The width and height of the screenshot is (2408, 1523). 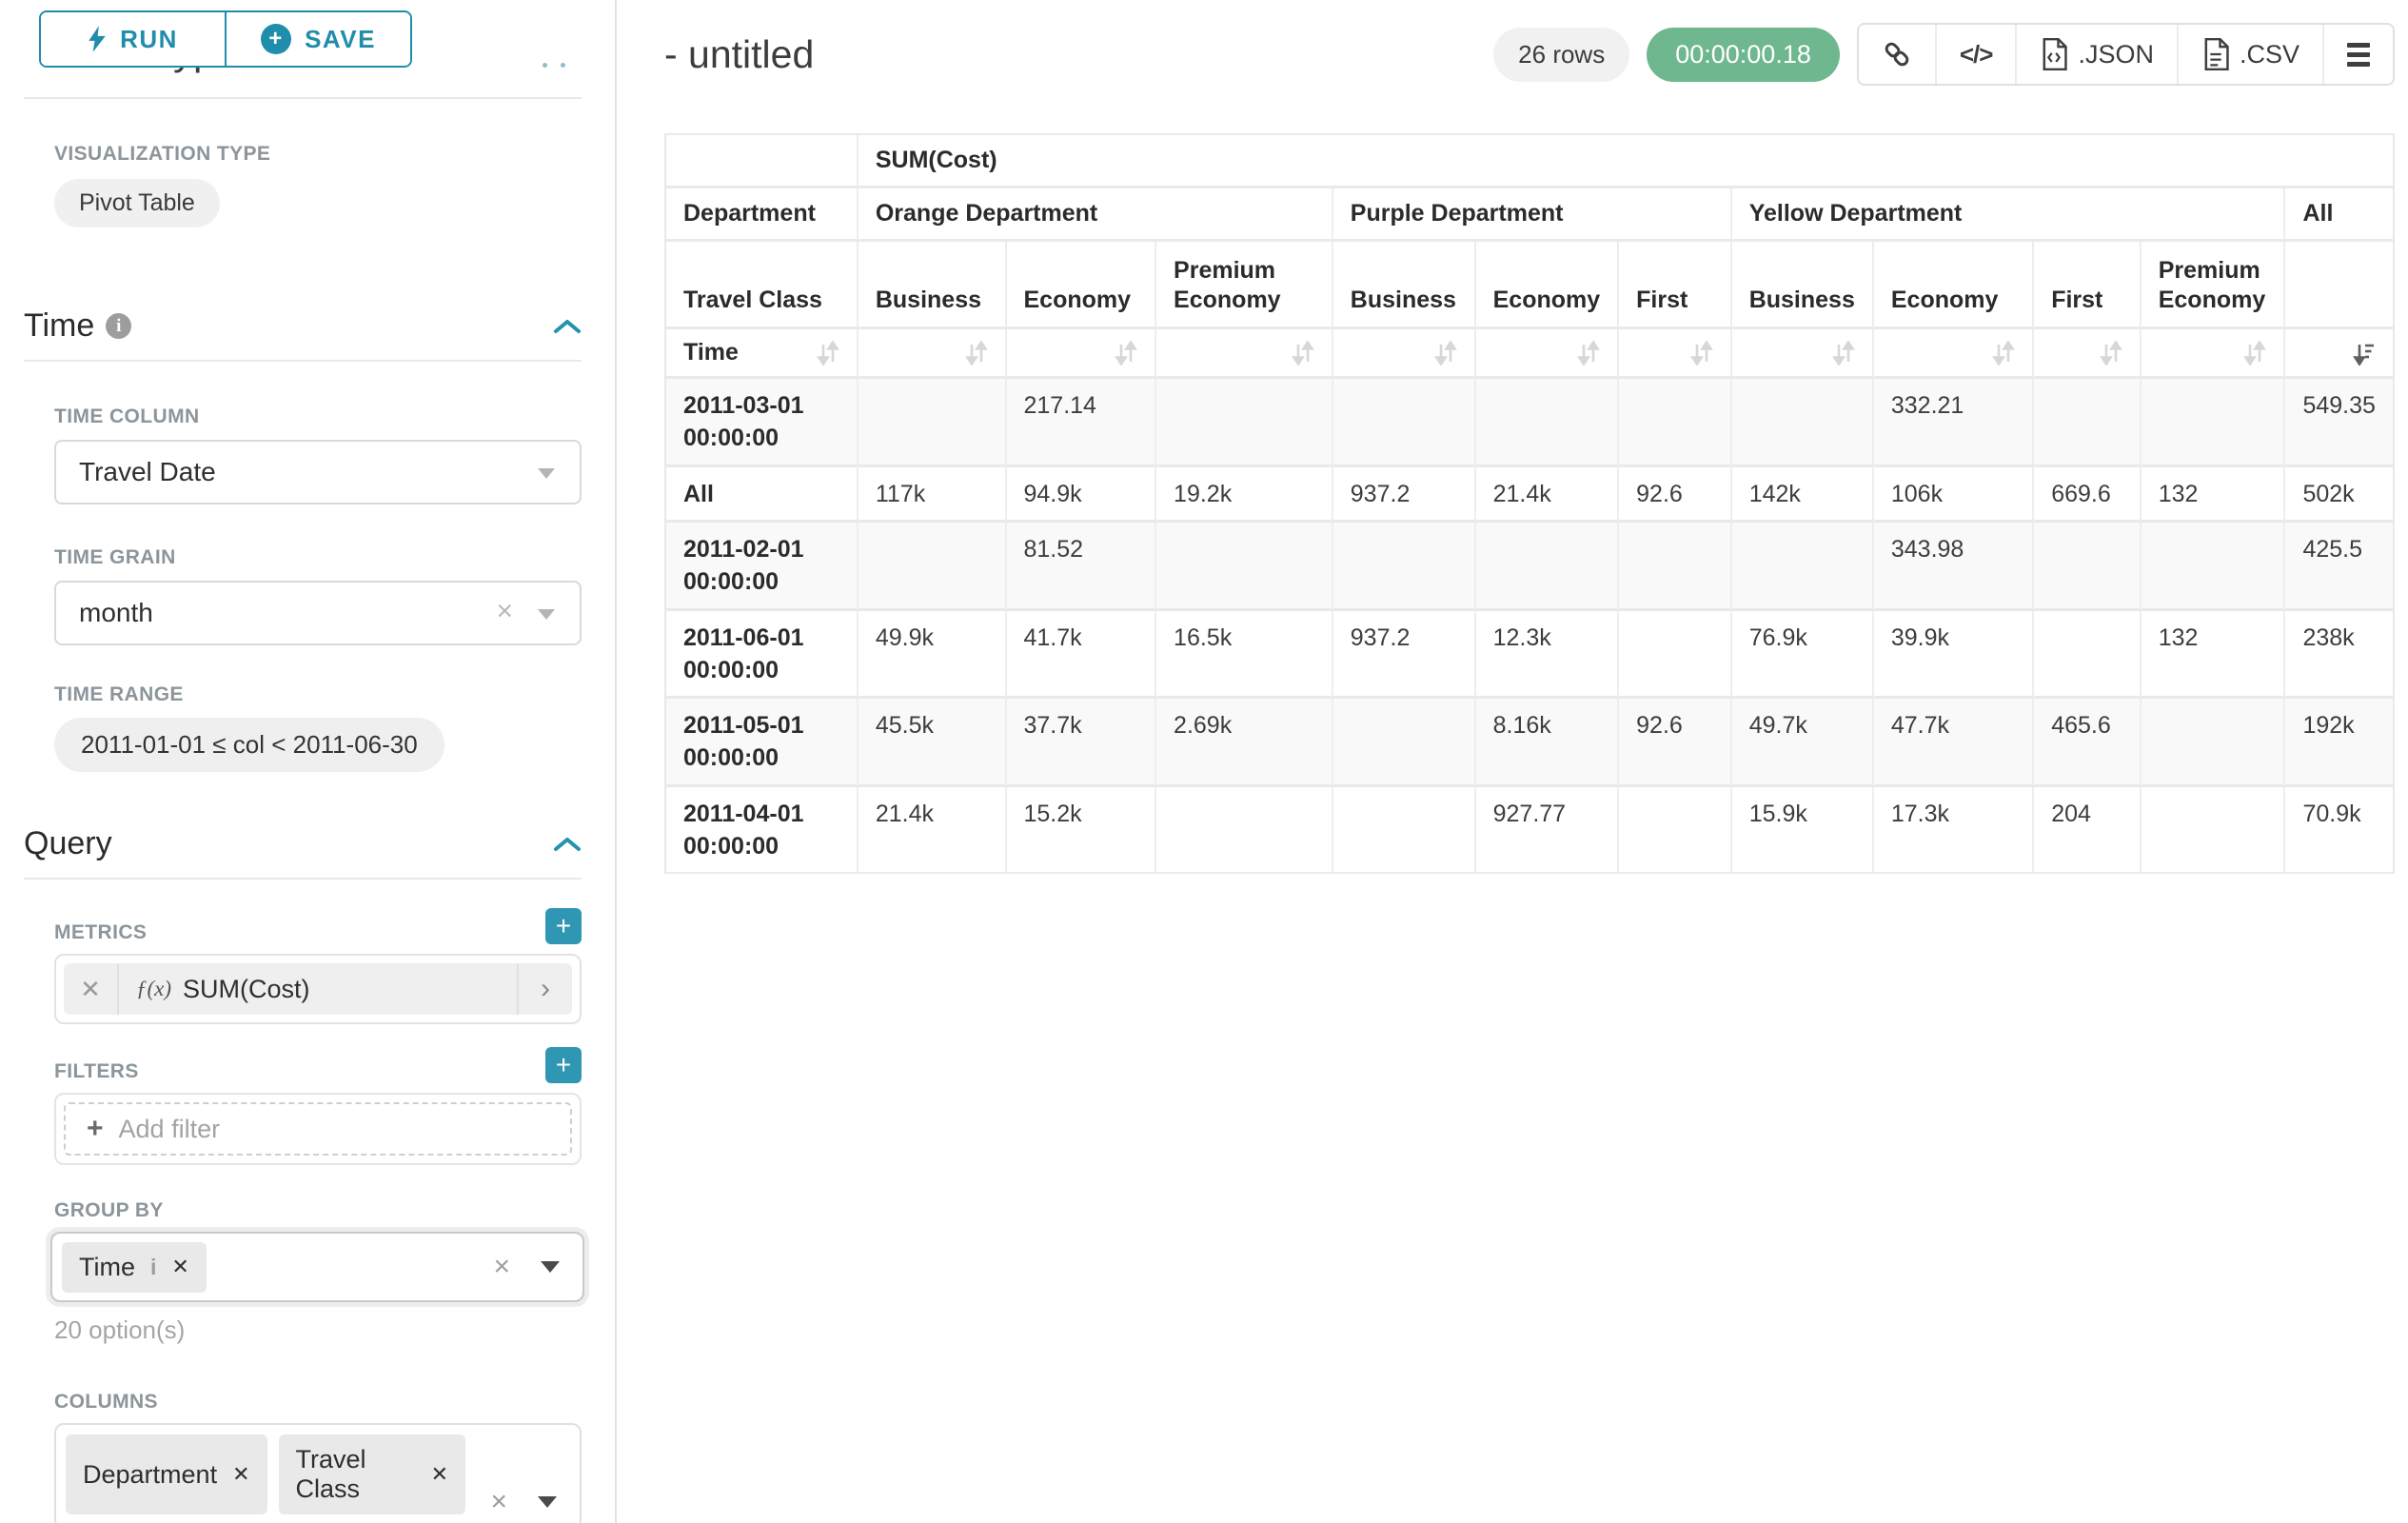 What do you see at coordinates (133, 39) in the screenshot?
I see `run-button: RUN` at bounding box center [133, 39].